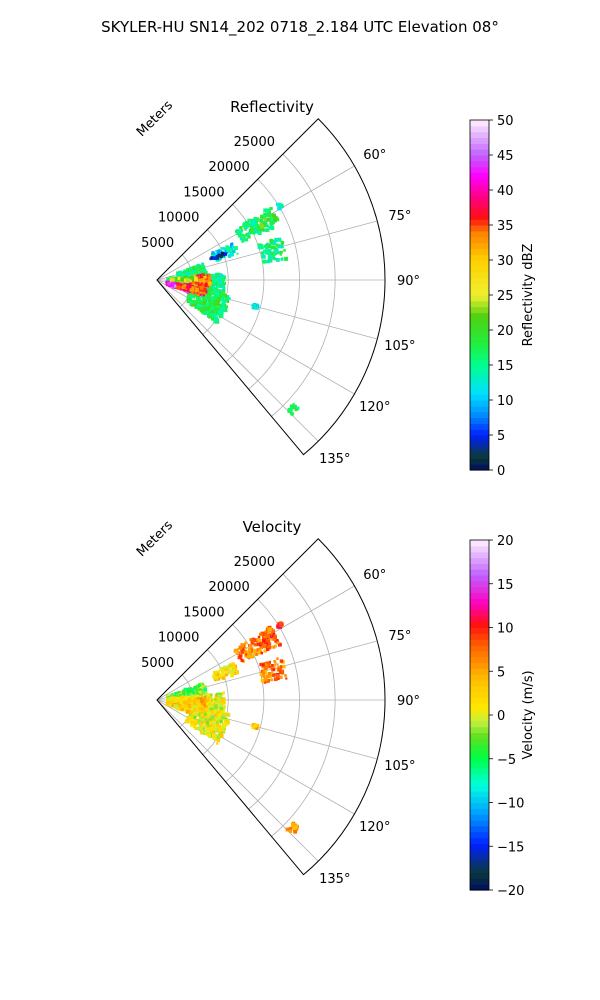  Describe the element at coordinates (528, 295) in the screenshot. I see `colorbar-label: Reflectivity dBZ` at that location.